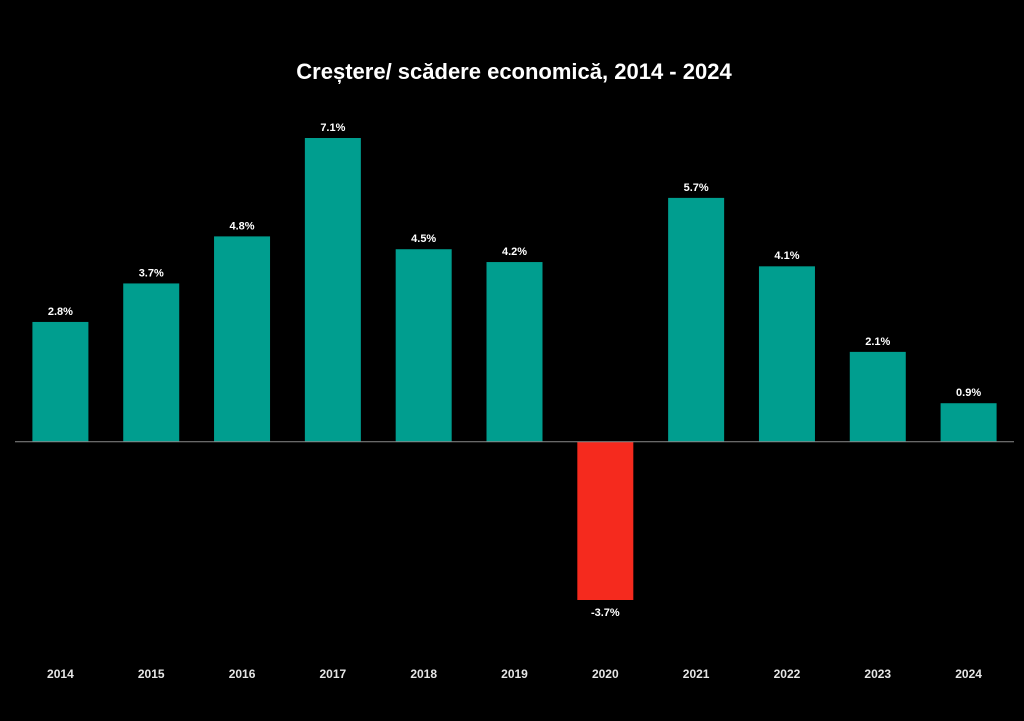 The width and height of the screenshot is (1024, 721). Describe the element at coordinates (333, 674) in the screenshot. I see `x-tick-label: 2017` at that location.